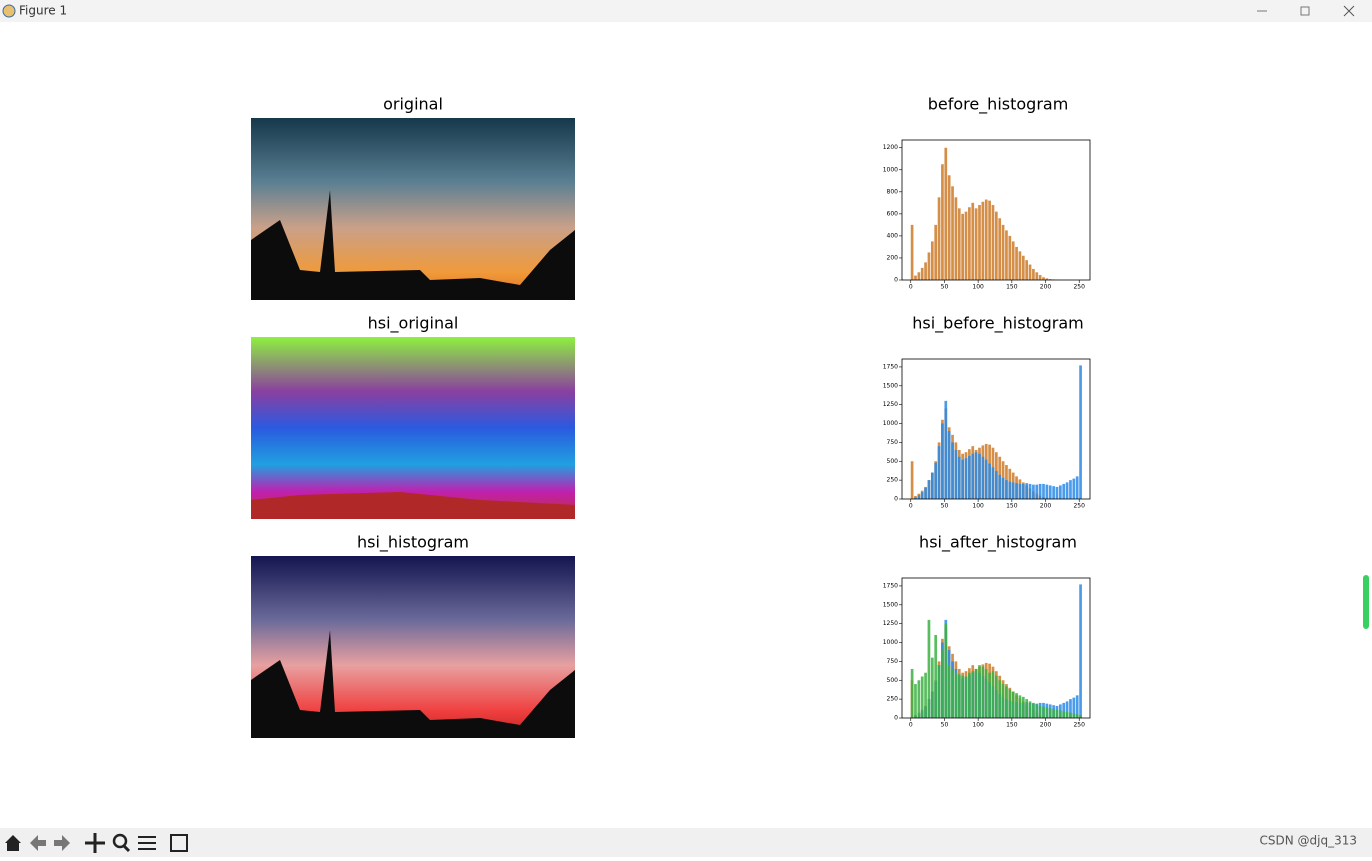 This screenshot has height=861, width=1372. I want to click on watermark: CSDN @djq_313, so click(1309, 841).